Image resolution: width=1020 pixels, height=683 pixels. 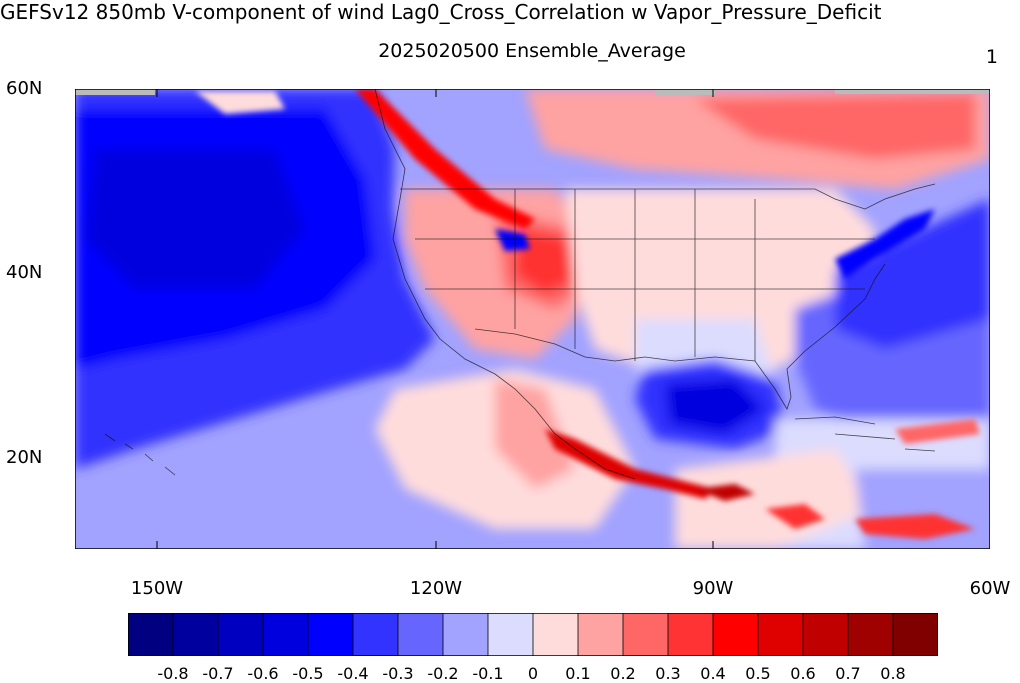 What do you see at coordinates (24, 457) in the screenshot?
I see `lat-label-20n: 20N` at bounding box center [24, 457].